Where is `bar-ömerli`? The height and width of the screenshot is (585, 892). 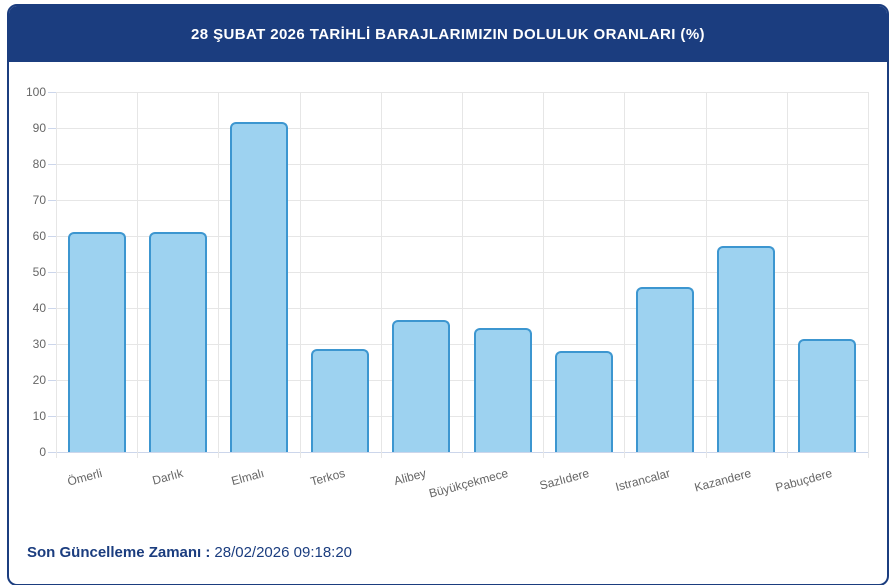
bar-ömerli is located at coordinates (96, 341).